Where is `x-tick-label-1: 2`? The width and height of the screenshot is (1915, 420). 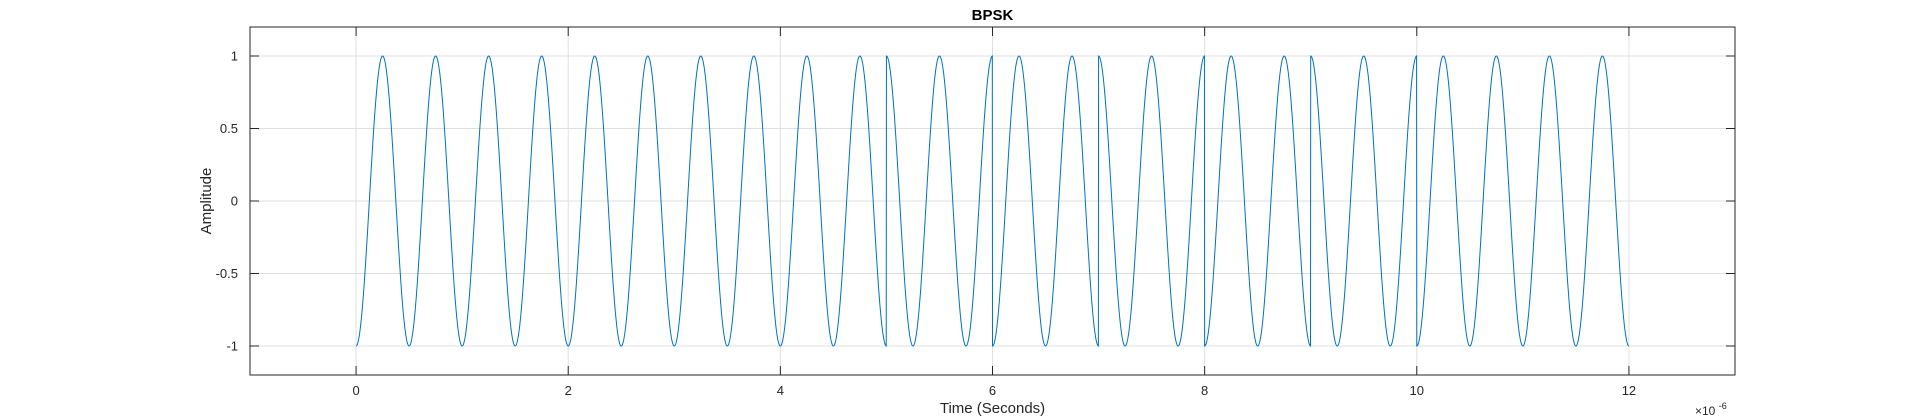 x-tick-label-1: 2 is located at coordinates (568, 390).